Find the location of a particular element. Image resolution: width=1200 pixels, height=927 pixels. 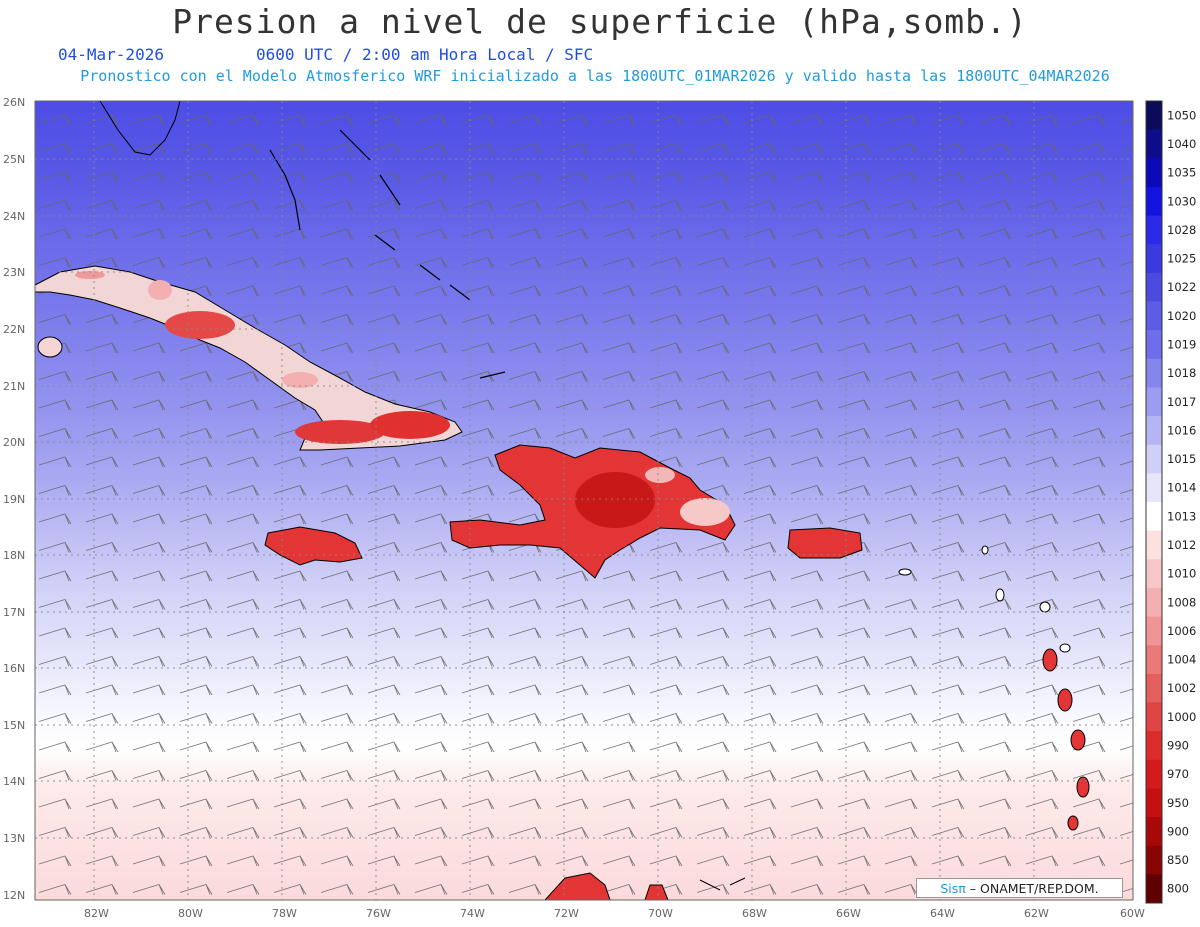

colorbar-label: 1020 is located at coordinates (1181, 316).